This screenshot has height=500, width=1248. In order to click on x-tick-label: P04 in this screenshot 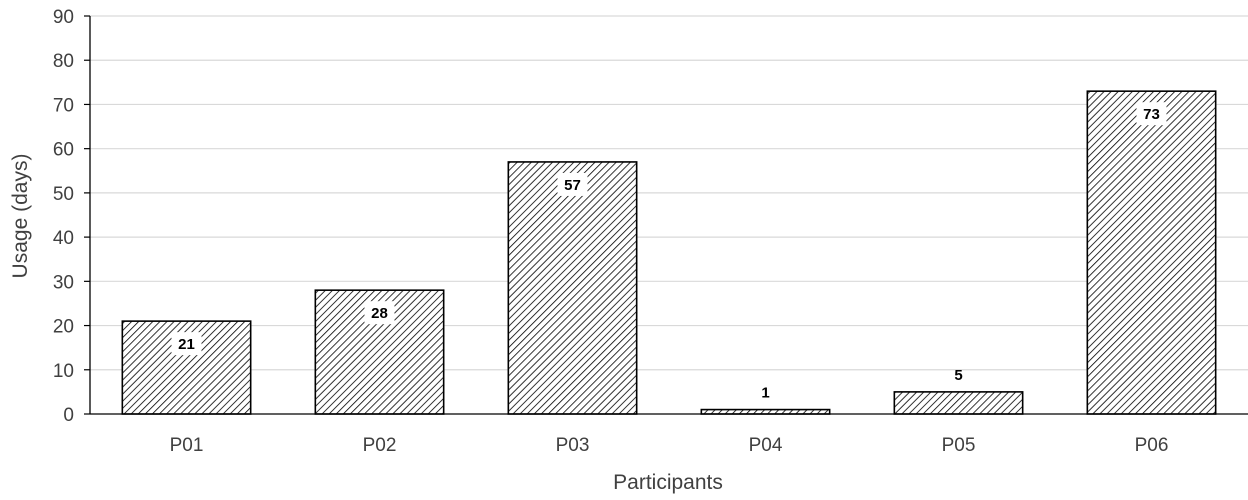, I will do `click(766, 445)`.